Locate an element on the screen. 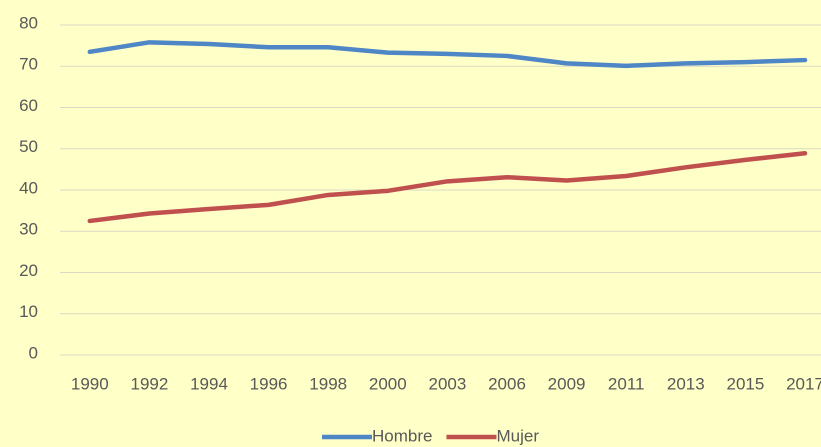  x-tick-label: 2011 is located at coordinates (626, 383).